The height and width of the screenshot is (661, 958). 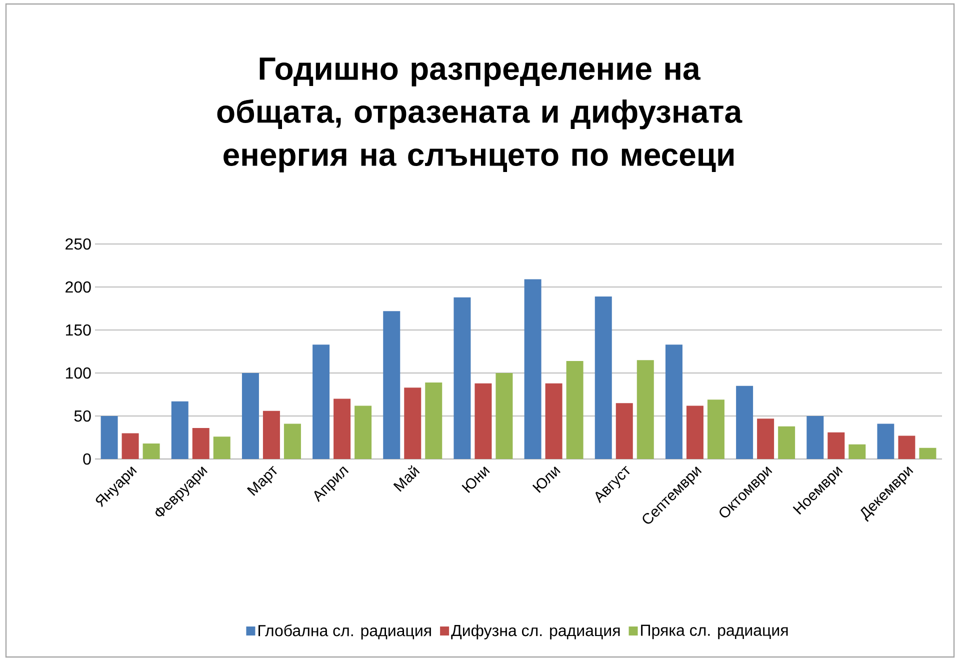 What do you see at coordinates (78, 330) in the screenshot?
I see `y-tick-label: 150` at bounding box center [78, 330].